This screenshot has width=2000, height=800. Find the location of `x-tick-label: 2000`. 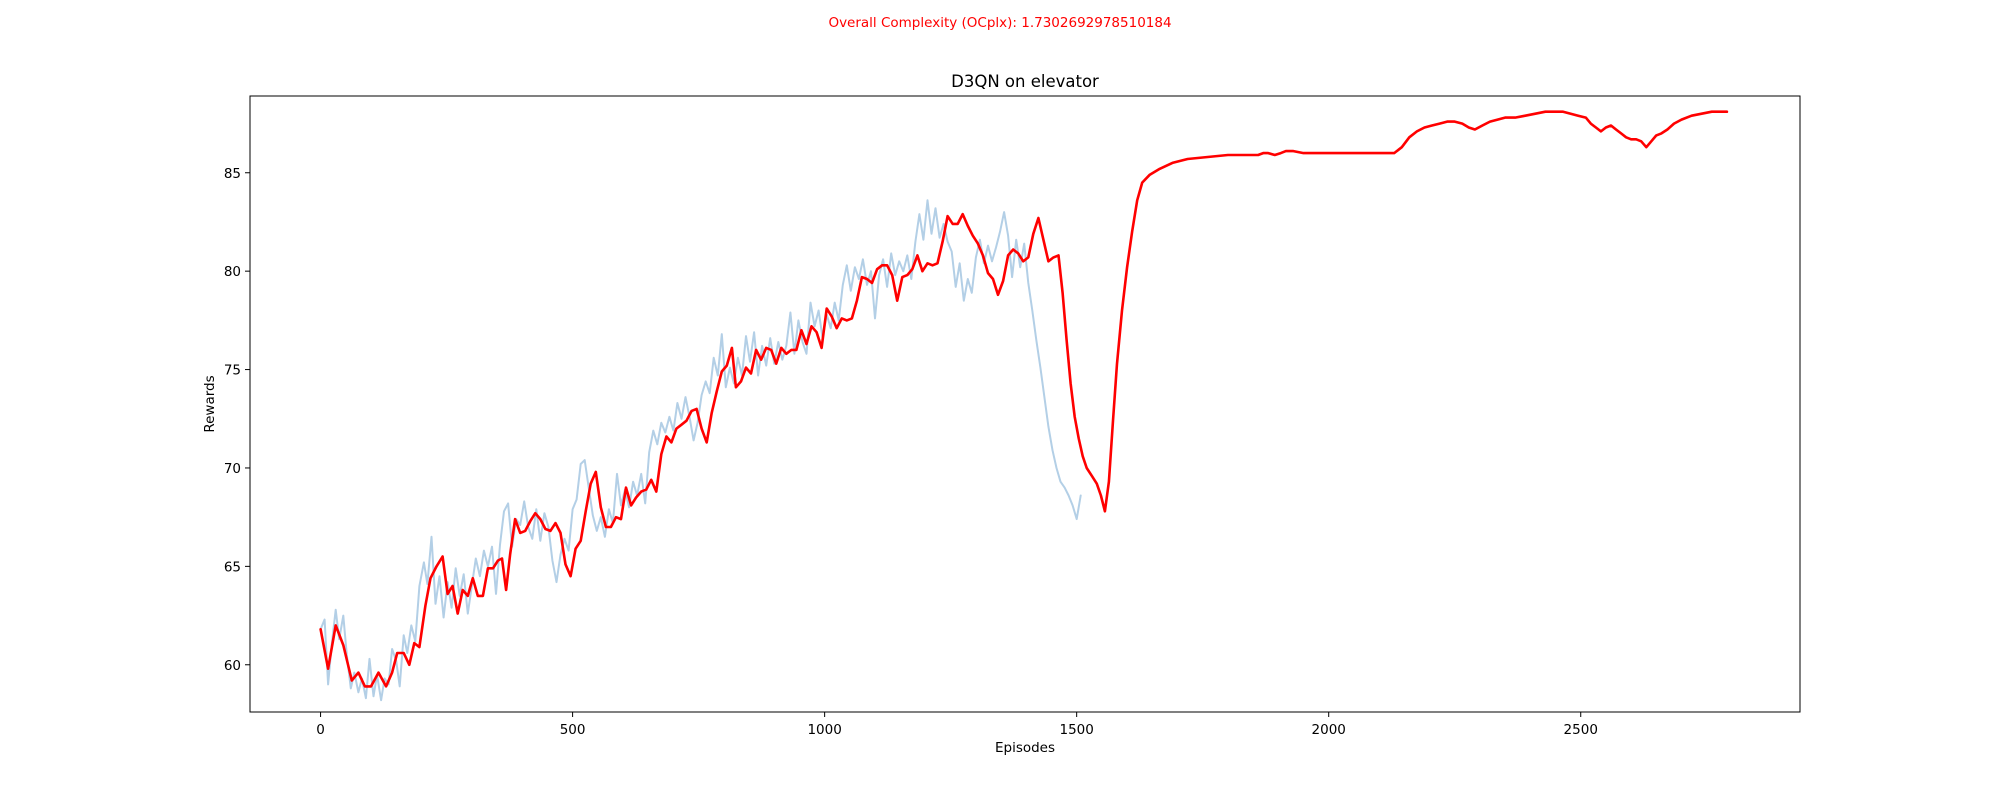

x-tick-label: 2000 is located at coordinates (1329, 730).